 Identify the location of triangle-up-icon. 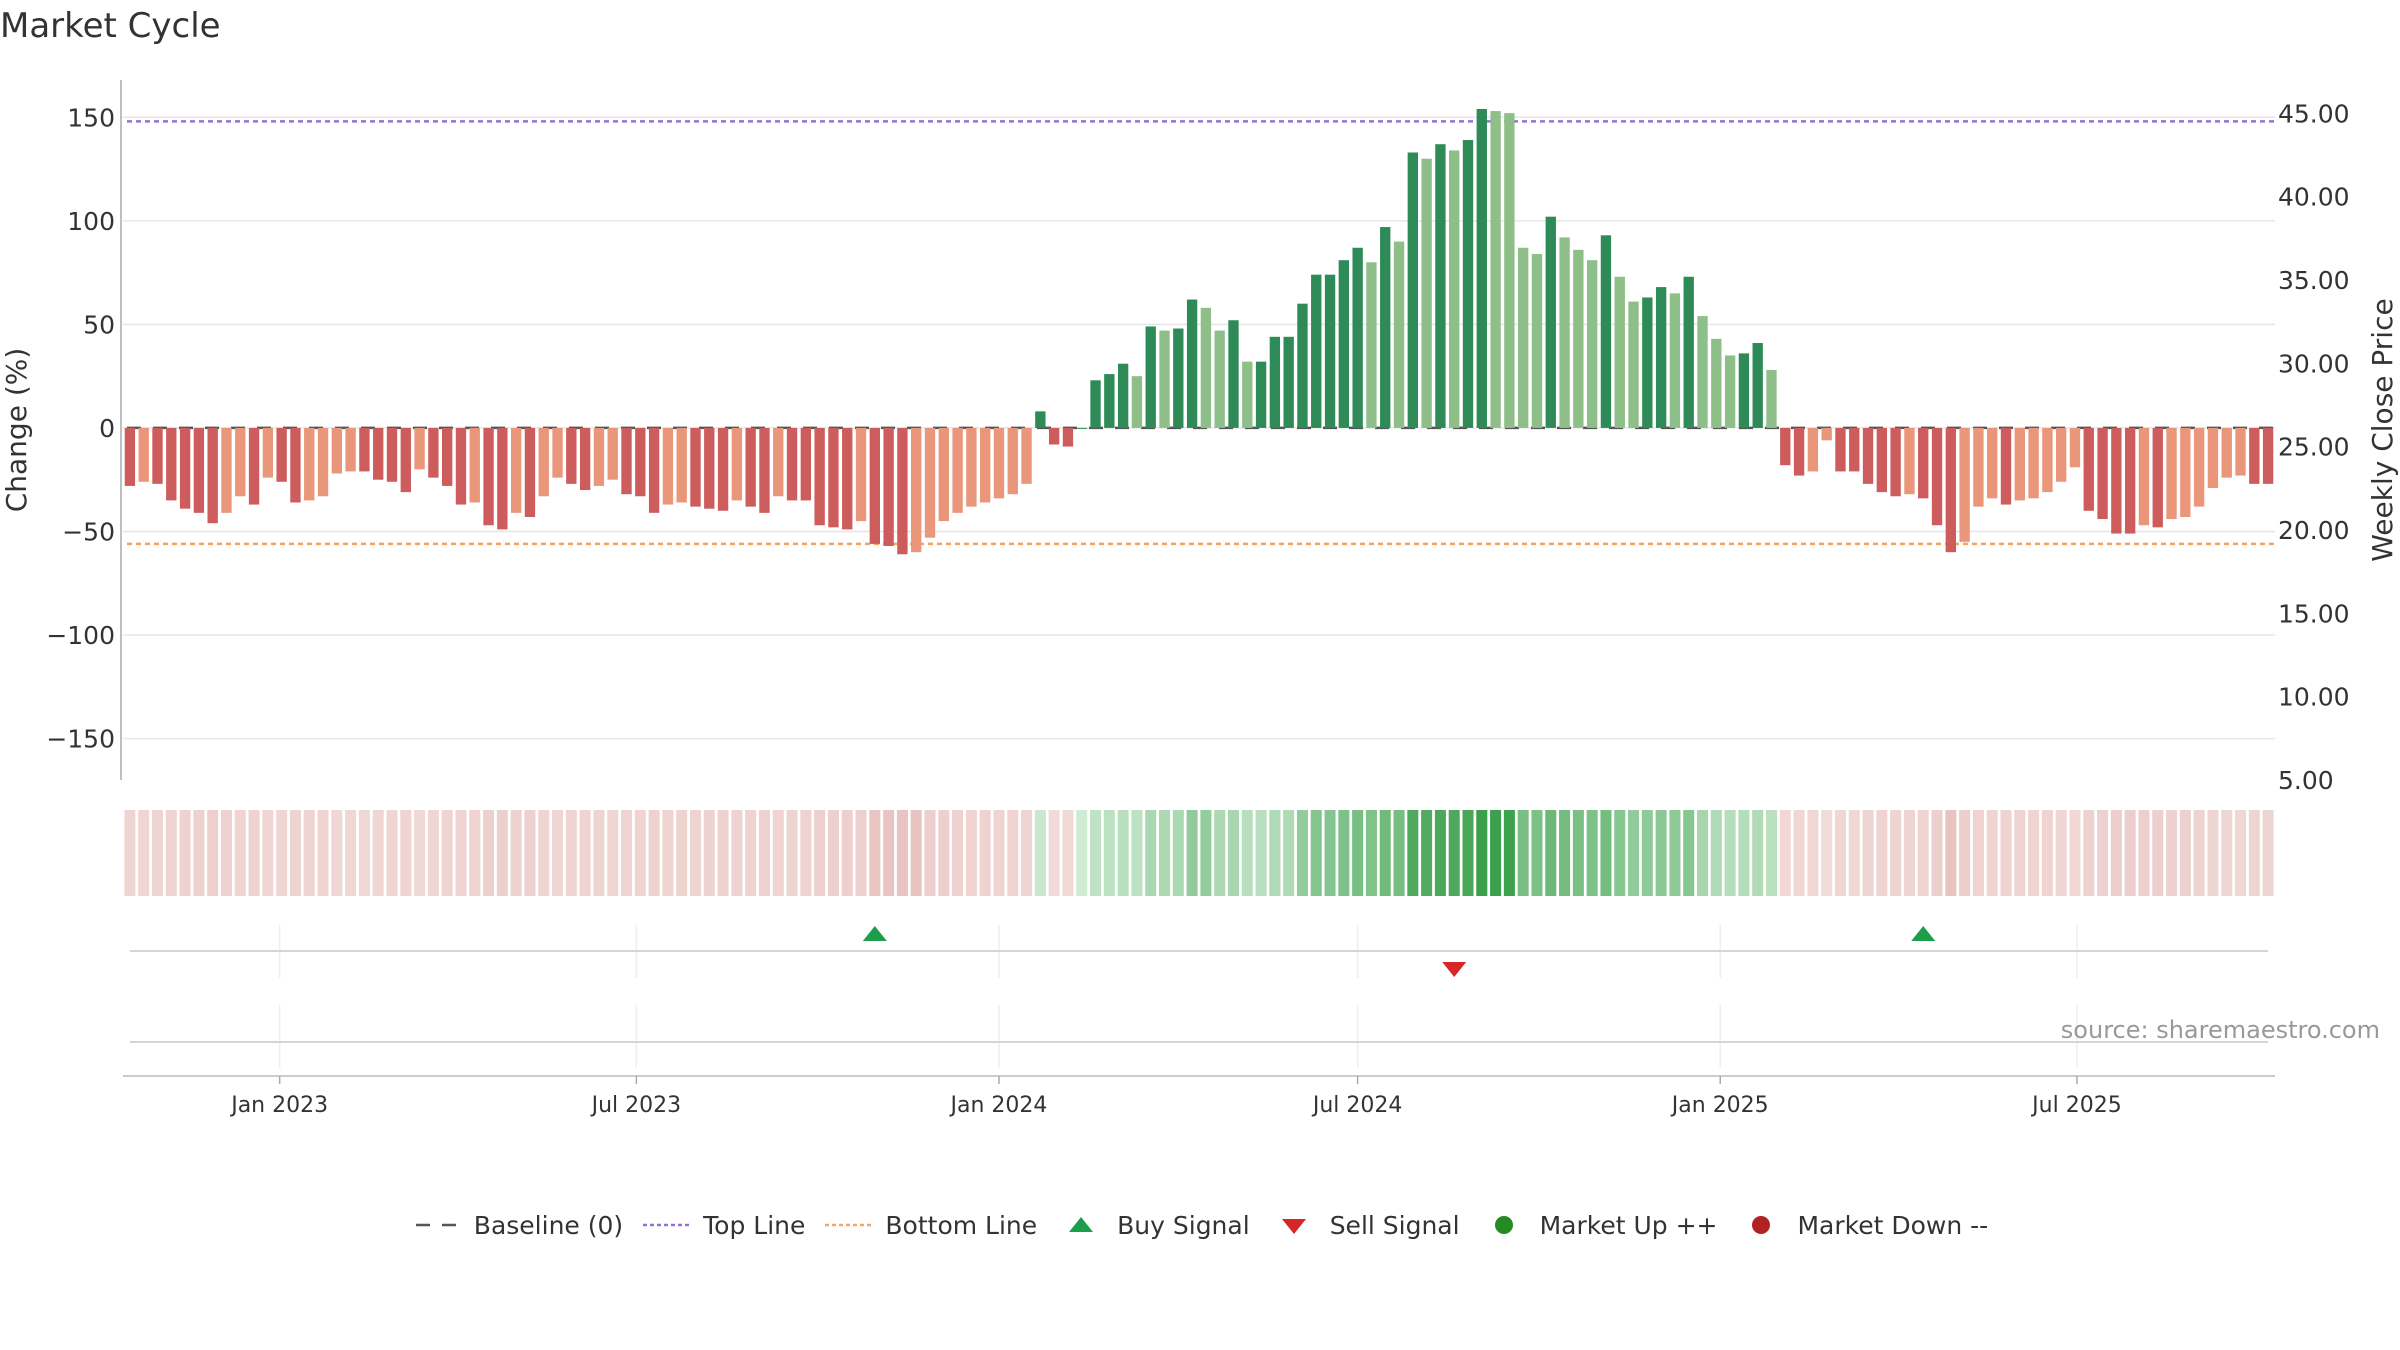
(1081, 1224).